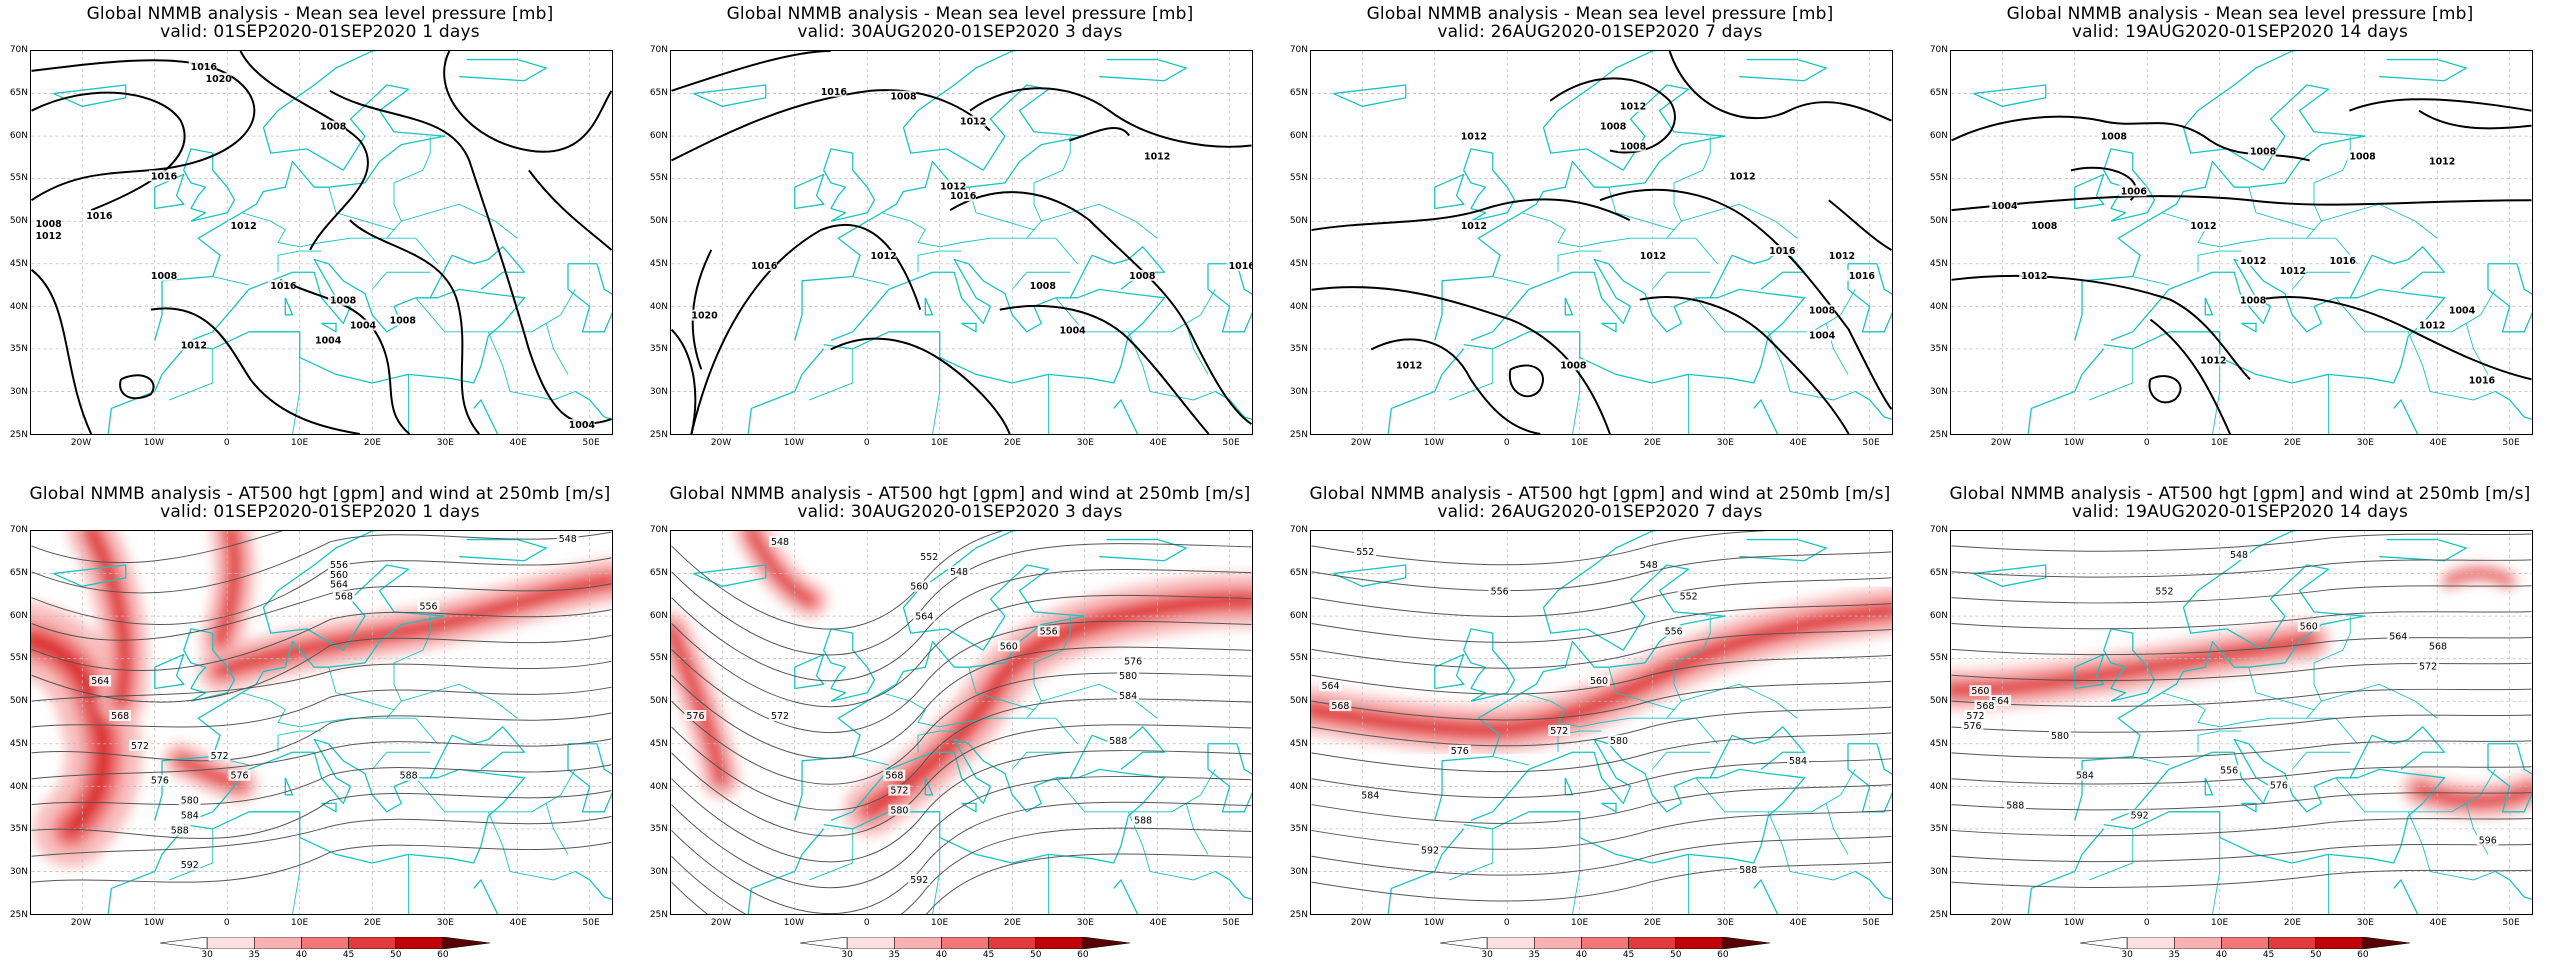 This screenshot has height=960, width=2560. What do you see at coordinates (1600, 32) in the screenshot?
I see `panel-valid-period: valid: 26AUG2020-01SEP2020 7 days` at bounding box center [1600, 32].